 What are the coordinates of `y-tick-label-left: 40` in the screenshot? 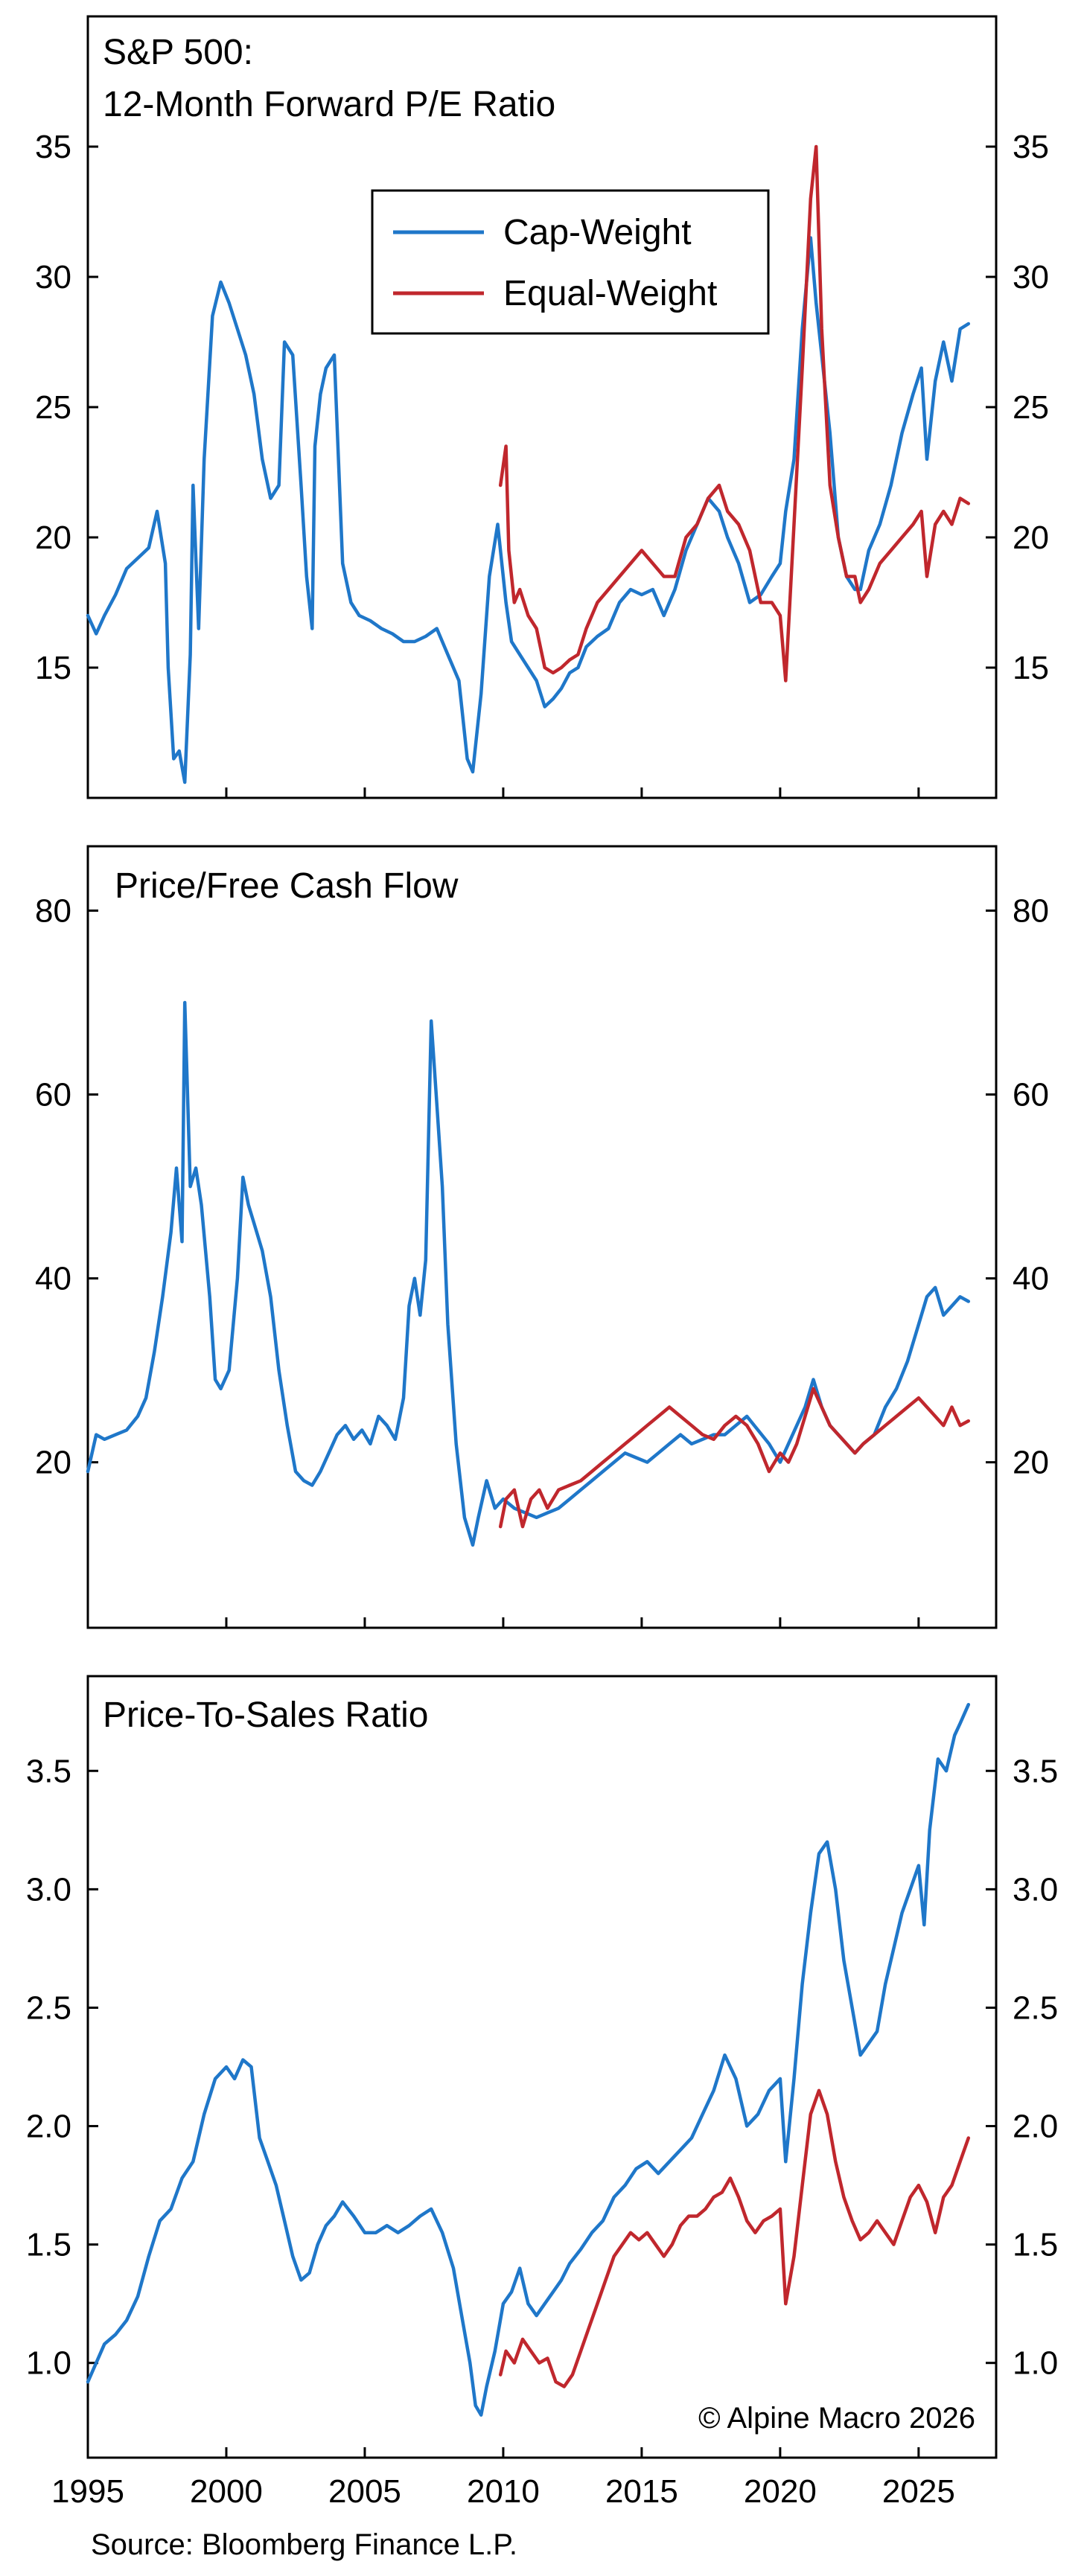 It's located at (53, 1279).